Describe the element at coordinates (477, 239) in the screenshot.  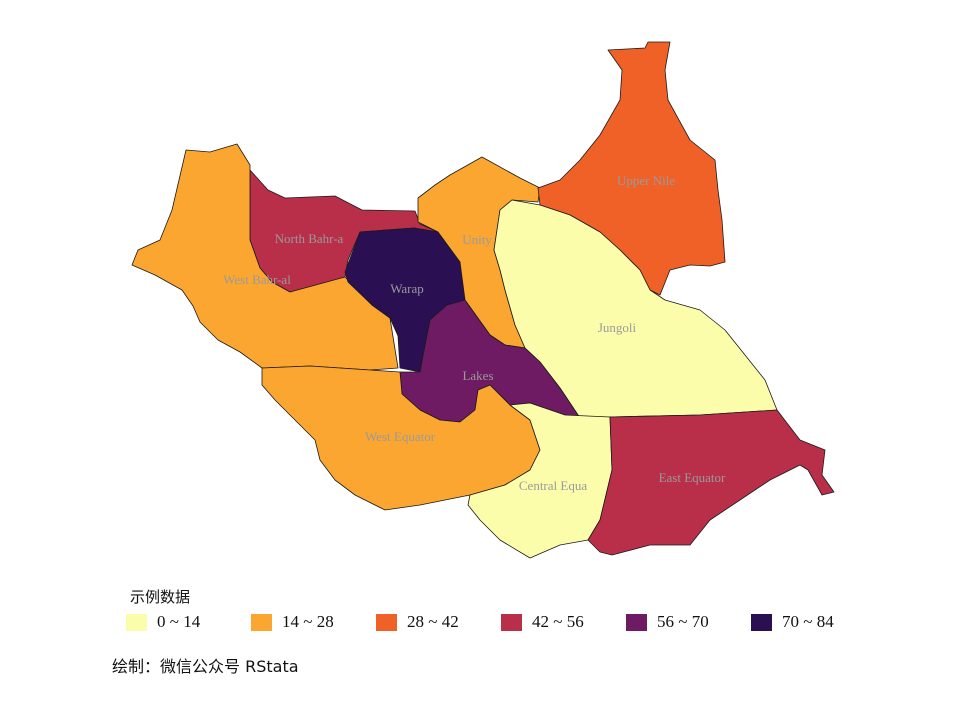
I see `region-label-unity: Unity` at that location.